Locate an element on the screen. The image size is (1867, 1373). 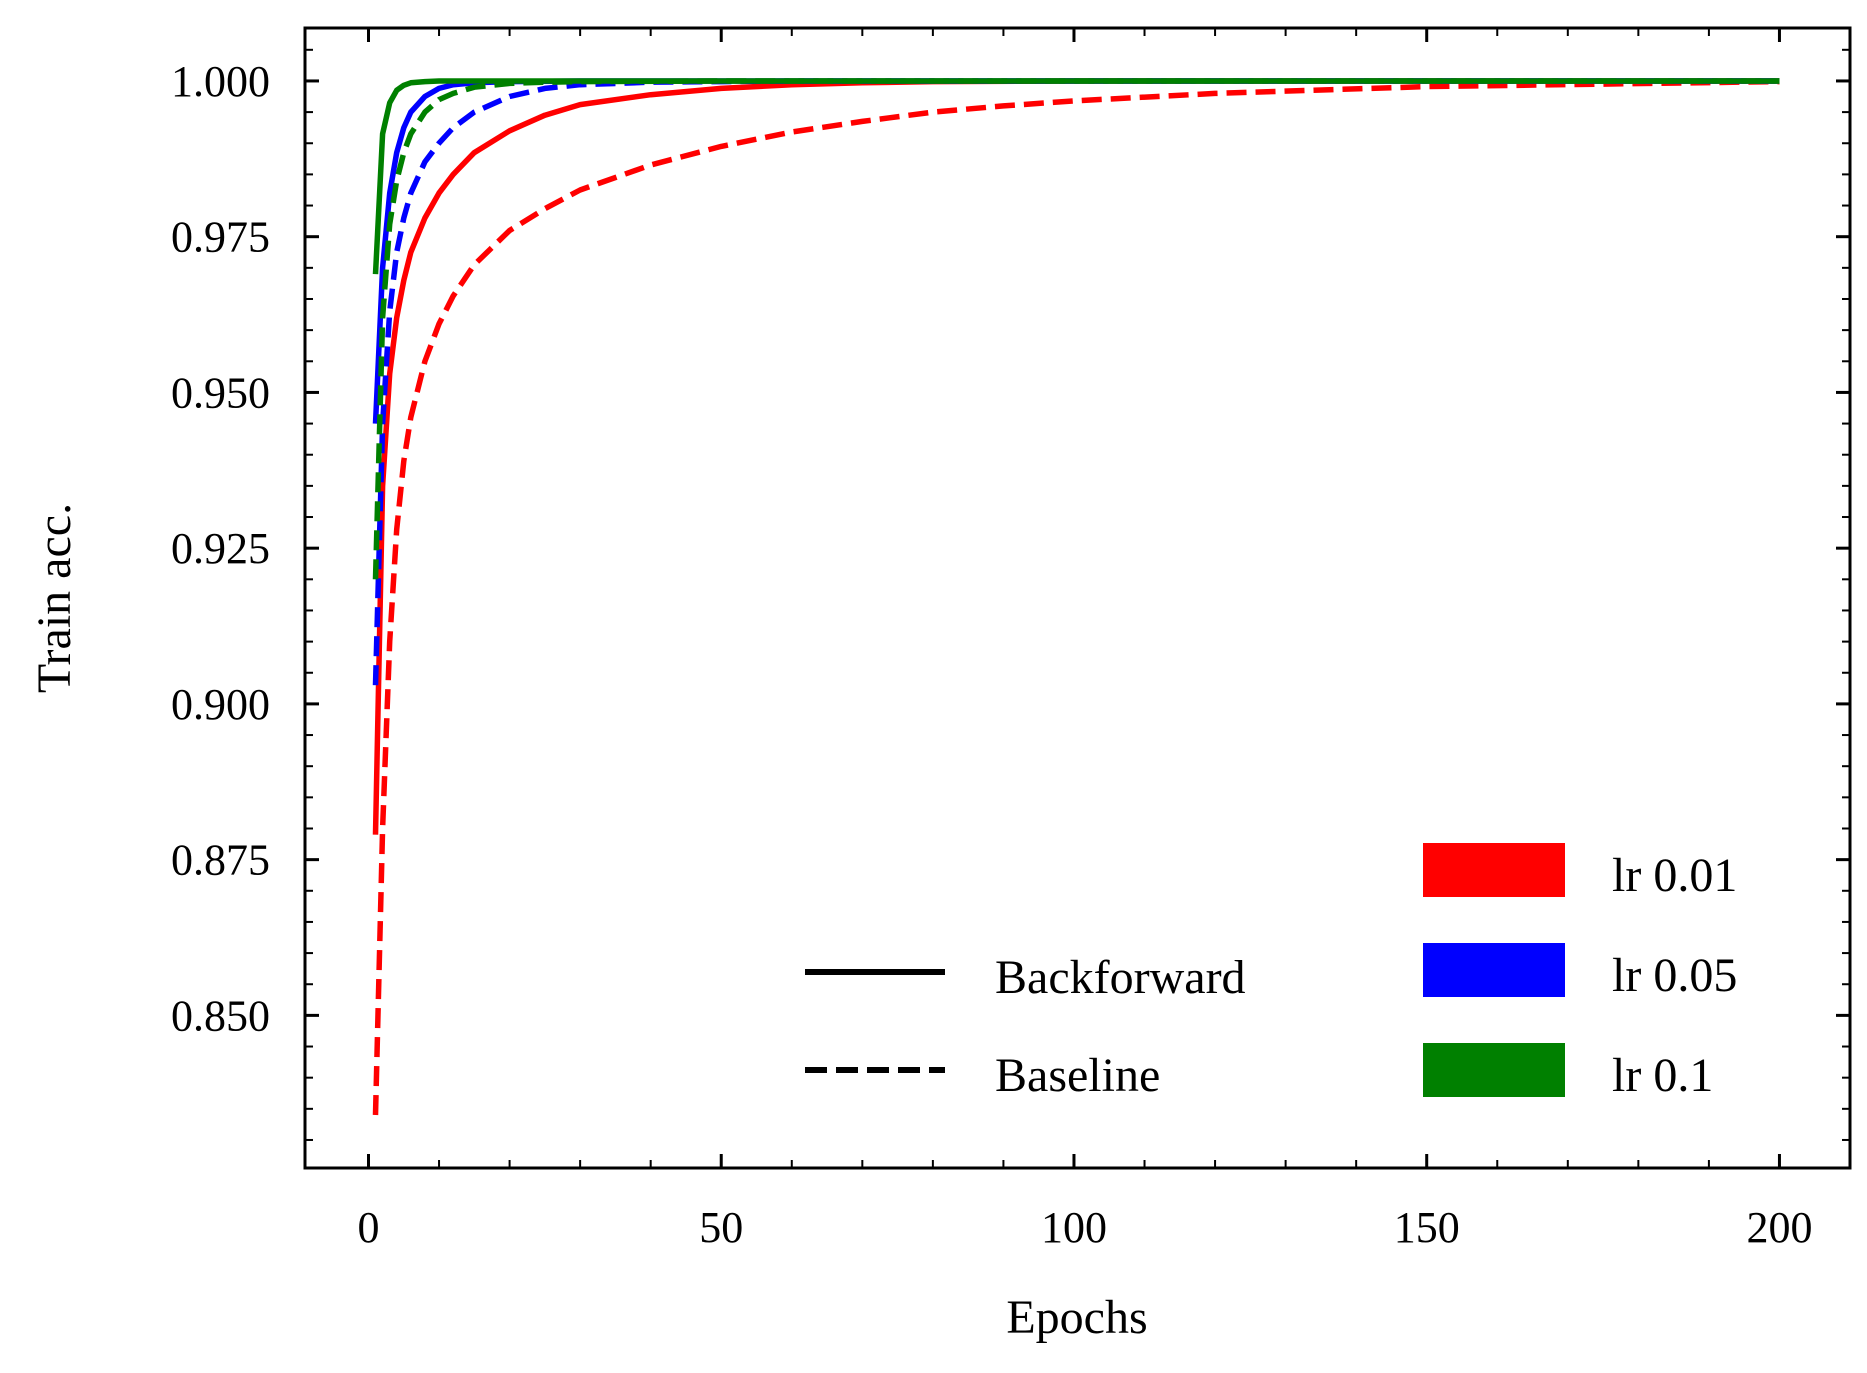
legend-baseline-label: Baseline is located at coordinates (1077, 1075).